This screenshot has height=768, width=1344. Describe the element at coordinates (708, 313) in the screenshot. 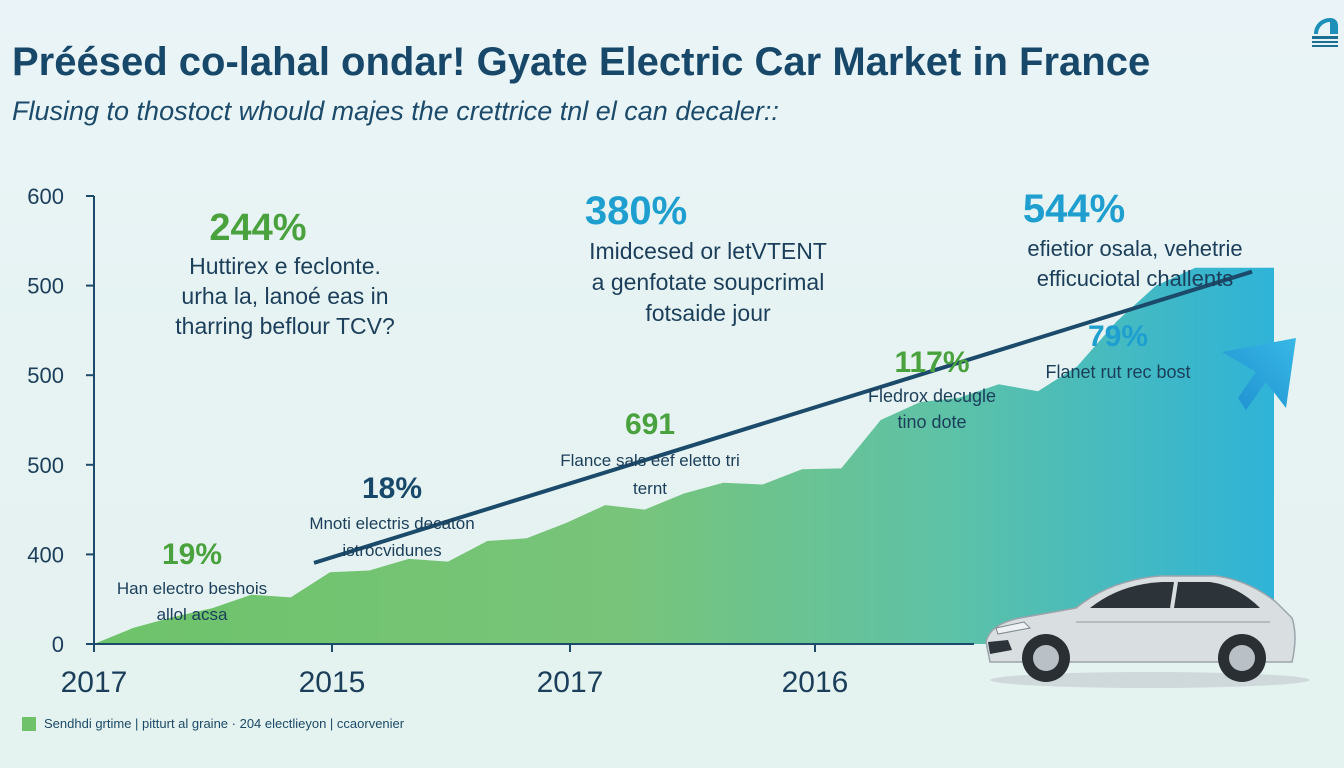

I see `annotation-text: fotsaide jour` at that location.